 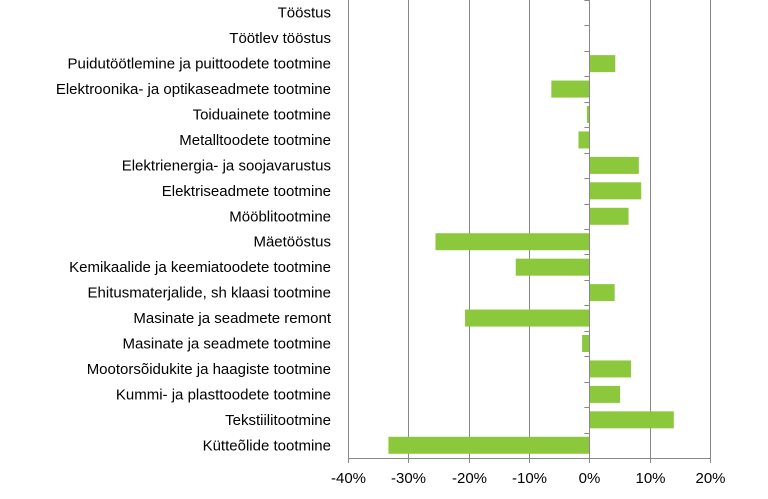 What do you see at coordinates (209, 369) in the screenshot?
I see `category-label: Mootorsõidukite ja haagiste tootmine` at bounding box center [209, 369].